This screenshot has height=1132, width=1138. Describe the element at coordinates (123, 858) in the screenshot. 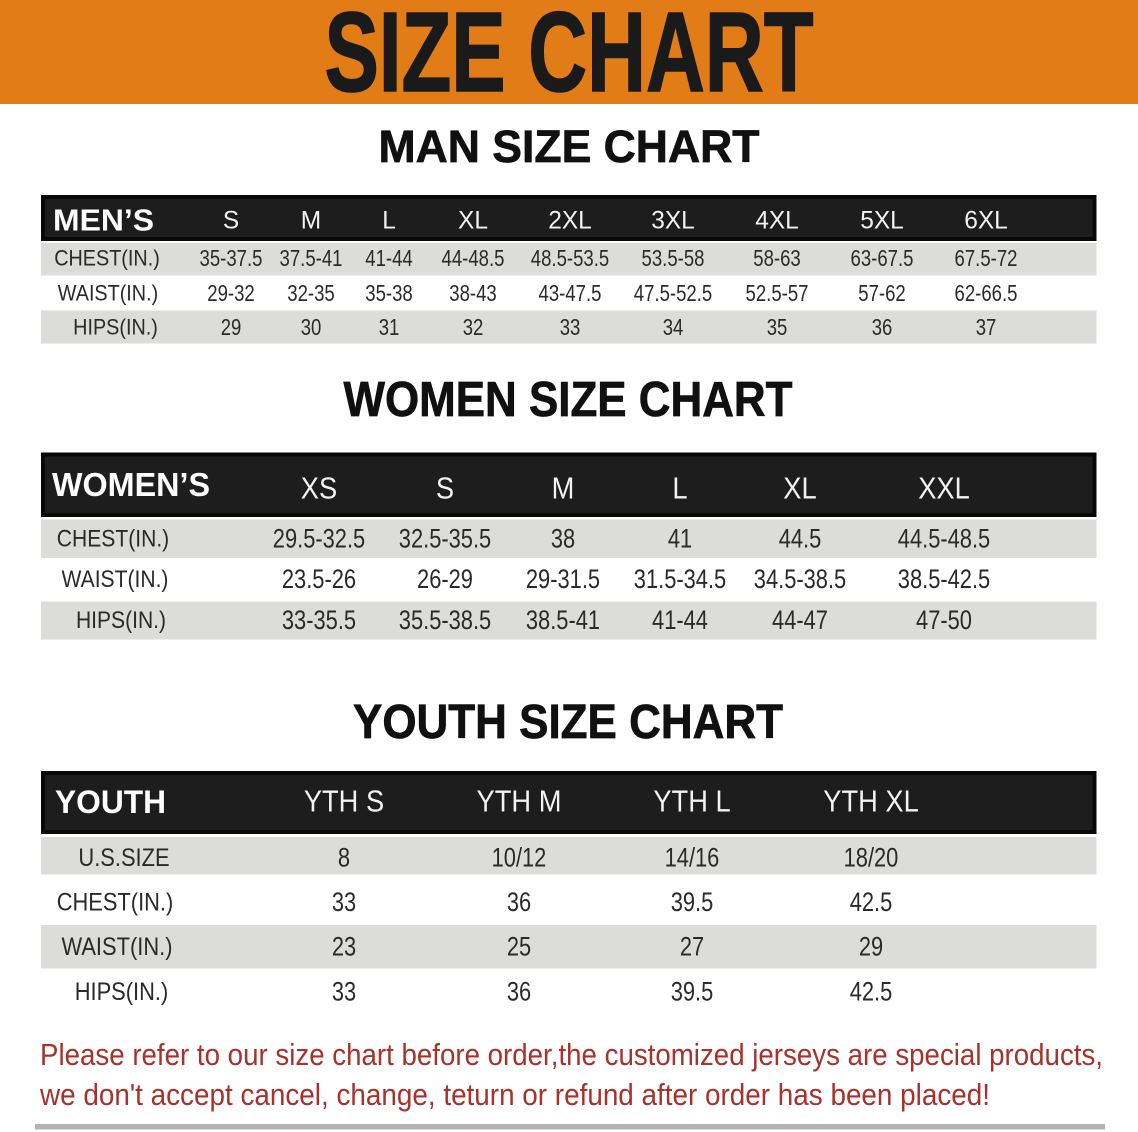

I see `svg-text: U.S.SIZE` at that location.